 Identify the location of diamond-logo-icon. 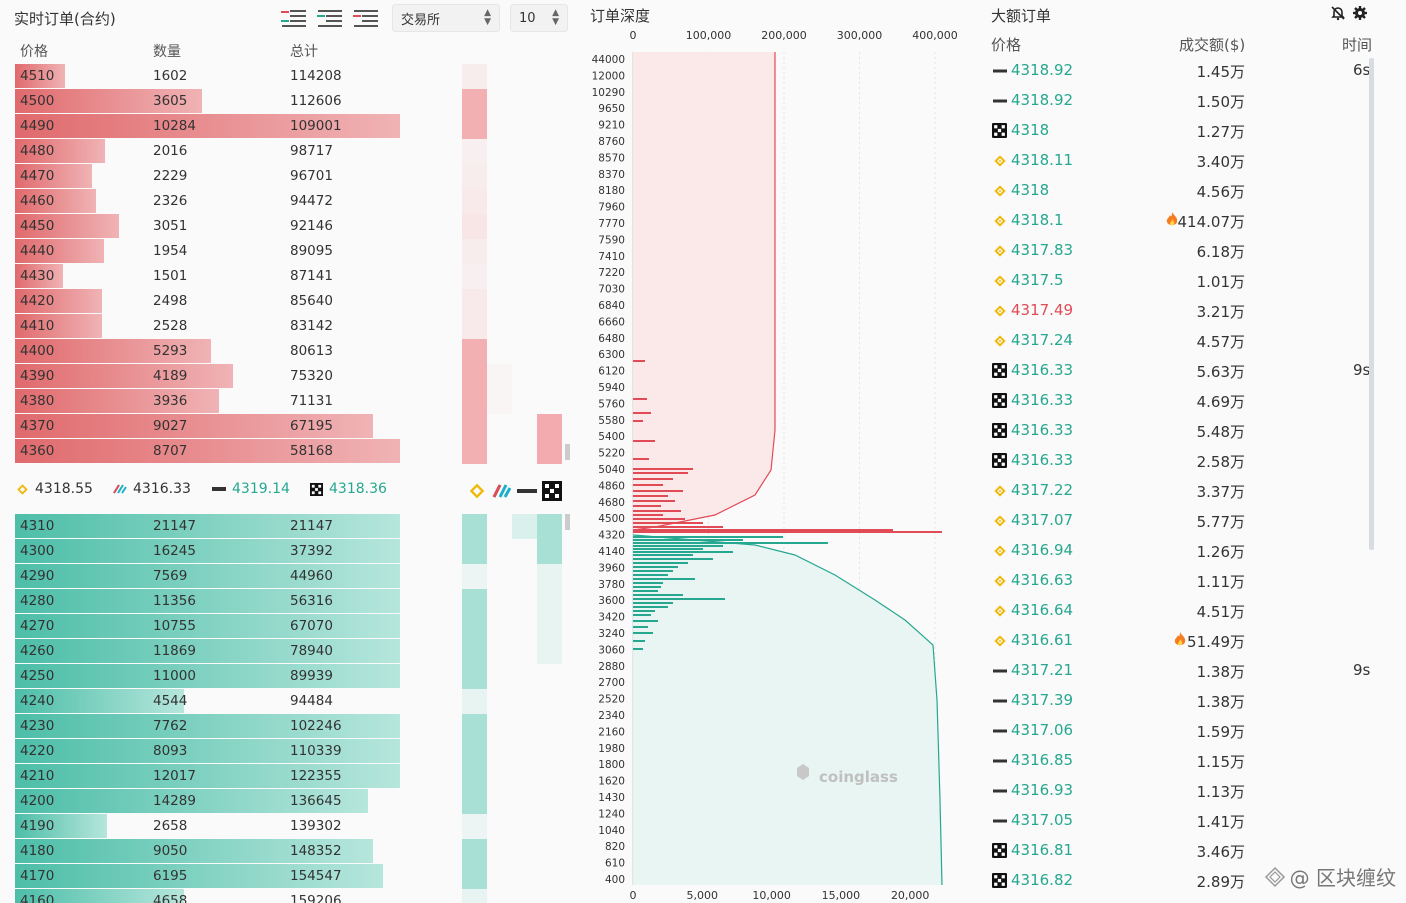
(1274, 876).